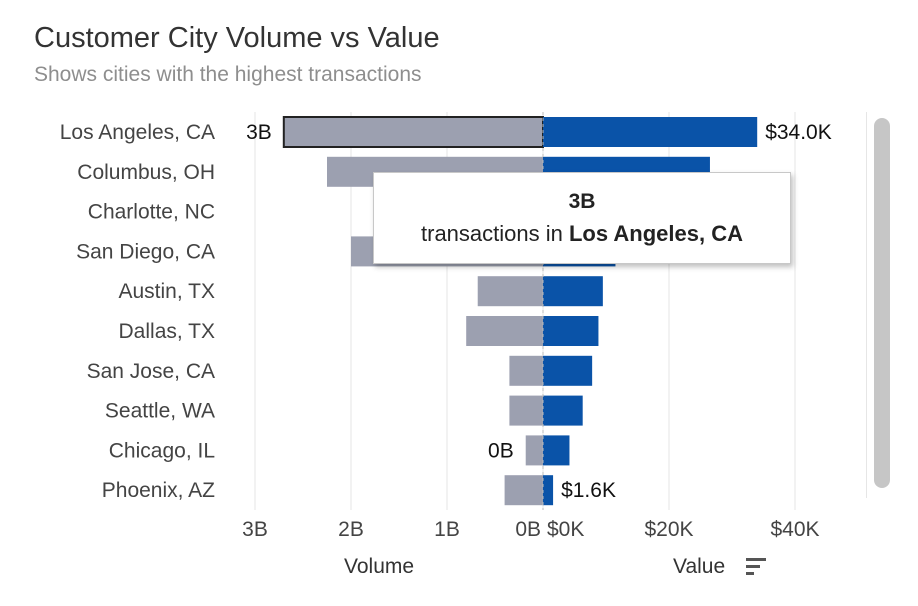  What do you see at coordinates (501, 450) in the screenshot?
I see `data-label: 0B` at bounding box center [501, 450].